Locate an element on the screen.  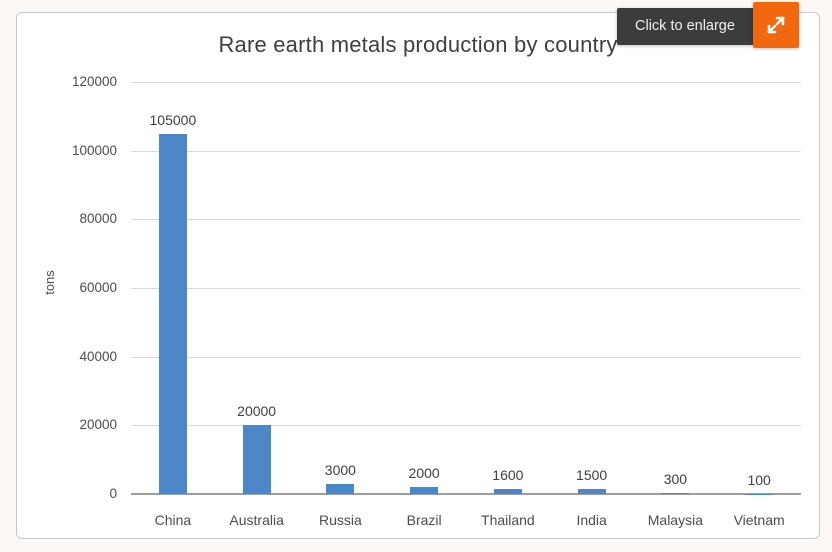
value-label: 3000 is located at coordinates (340, 469).